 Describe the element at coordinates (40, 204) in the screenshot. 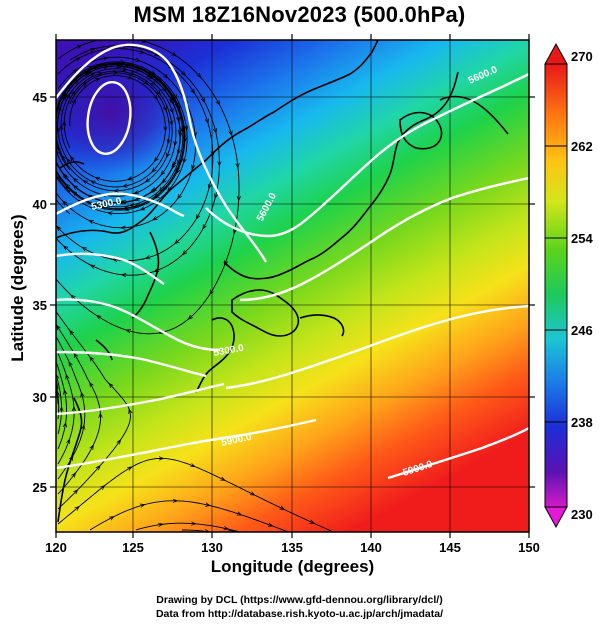

I see `y-tick-label: 40` at that location.